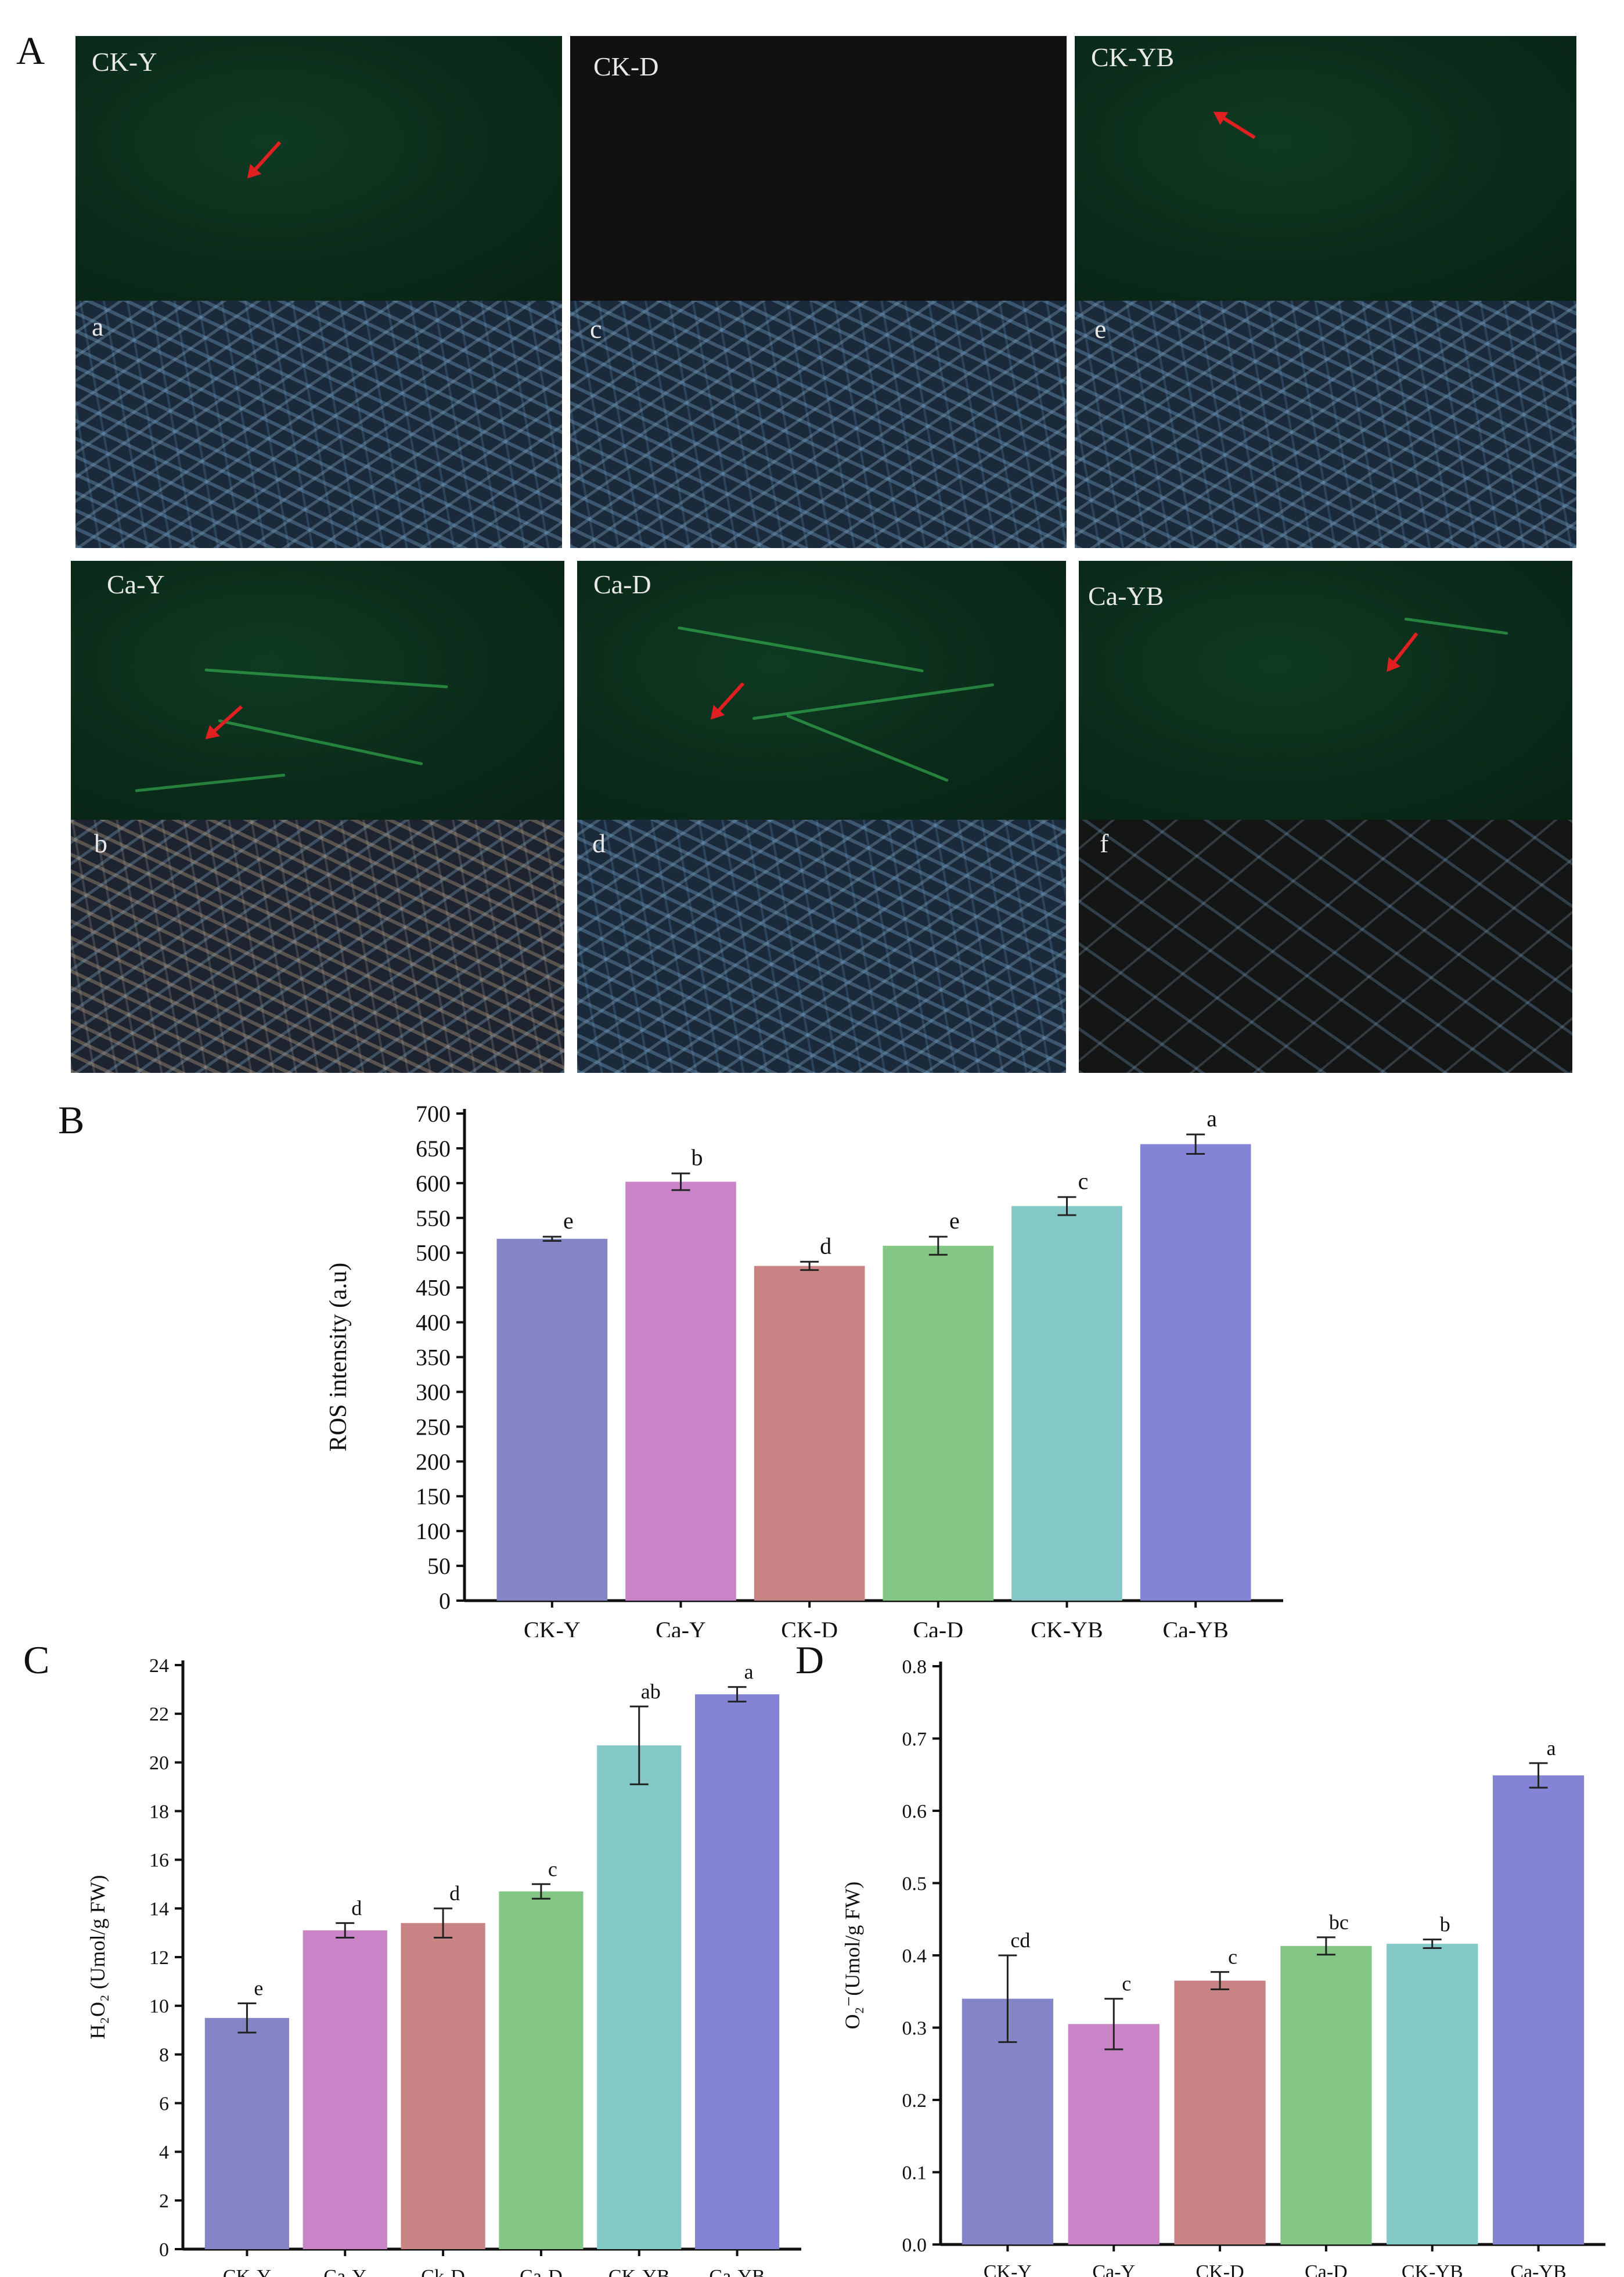 Image resolution: width=1624 pixels, height=2277 pixels. Describe the element at coordinates (164, 2055) in the screenshot. I see `y-tick-label: 8` at that location.